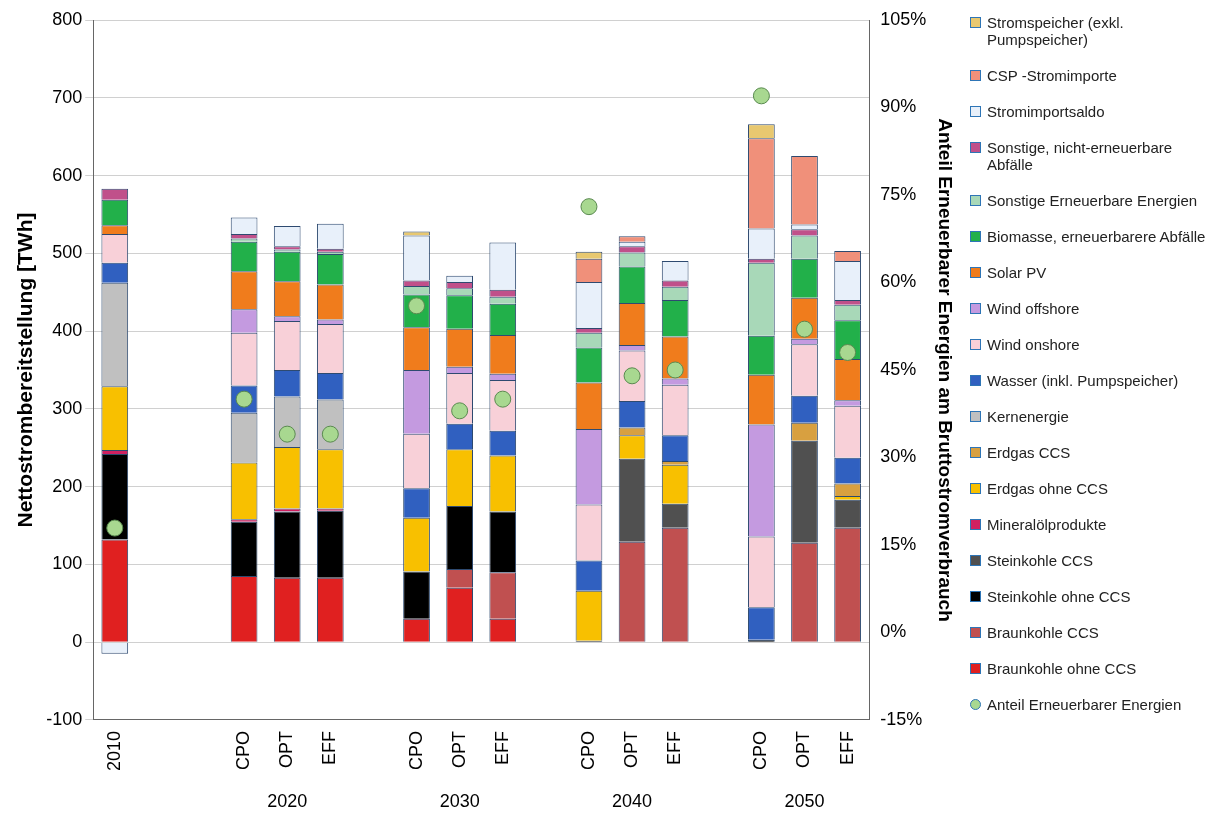 The width and height of the screenshot is (1216, 824). Describe the element at coordinates (67, 407) in the screenshot. I see `y-tick-label: 300` at that location.